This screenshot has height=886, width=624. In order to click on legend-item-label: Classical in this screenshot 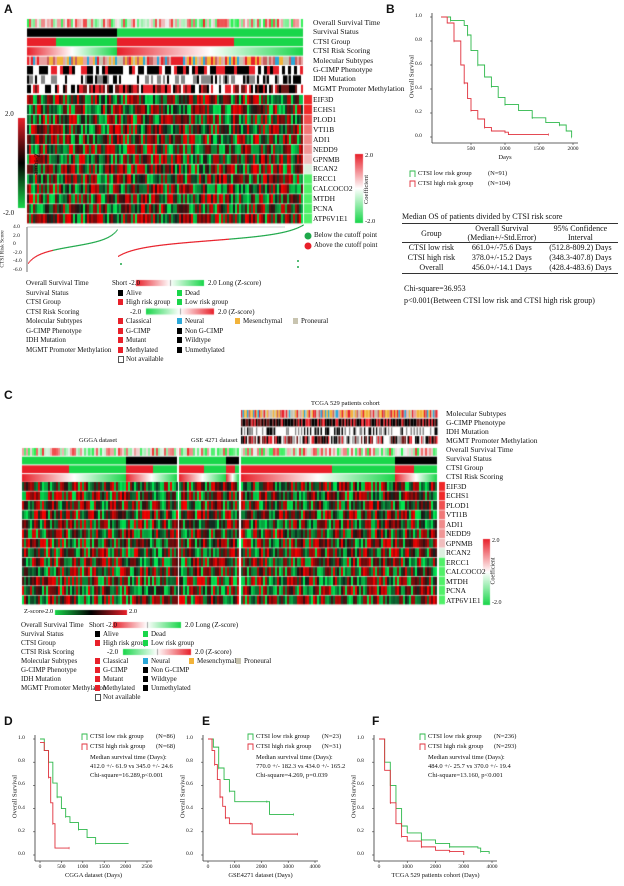, I will do `click(116, 661)`.